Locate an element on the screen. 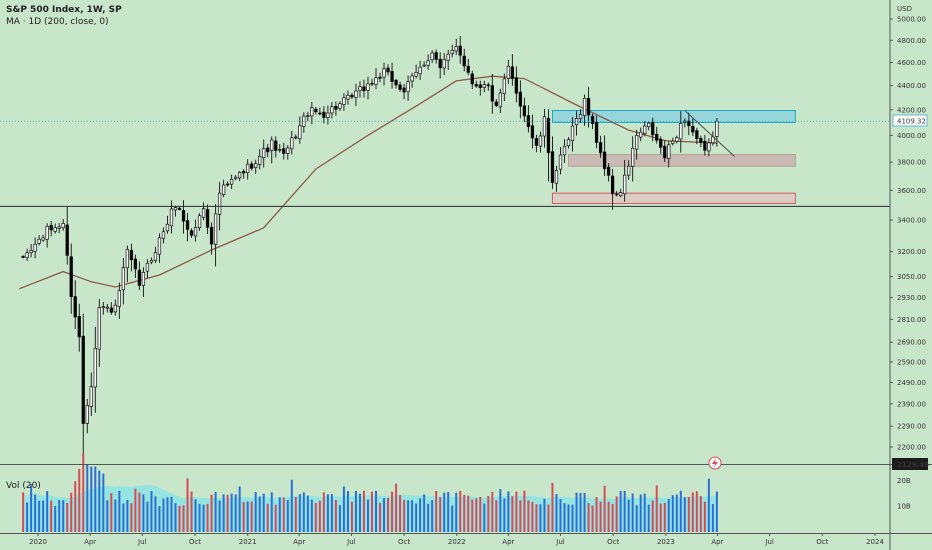  time-tick-label: 2024 is located at coordinates (875, 542).